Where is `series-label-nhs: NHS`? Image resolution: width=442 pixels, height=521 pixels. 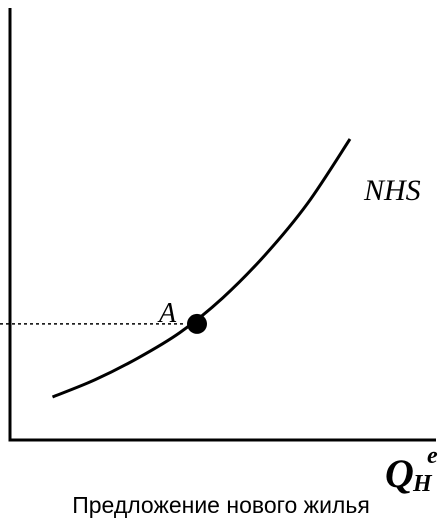
series-label-nhs: NHS is located at coordinates (392, 190).